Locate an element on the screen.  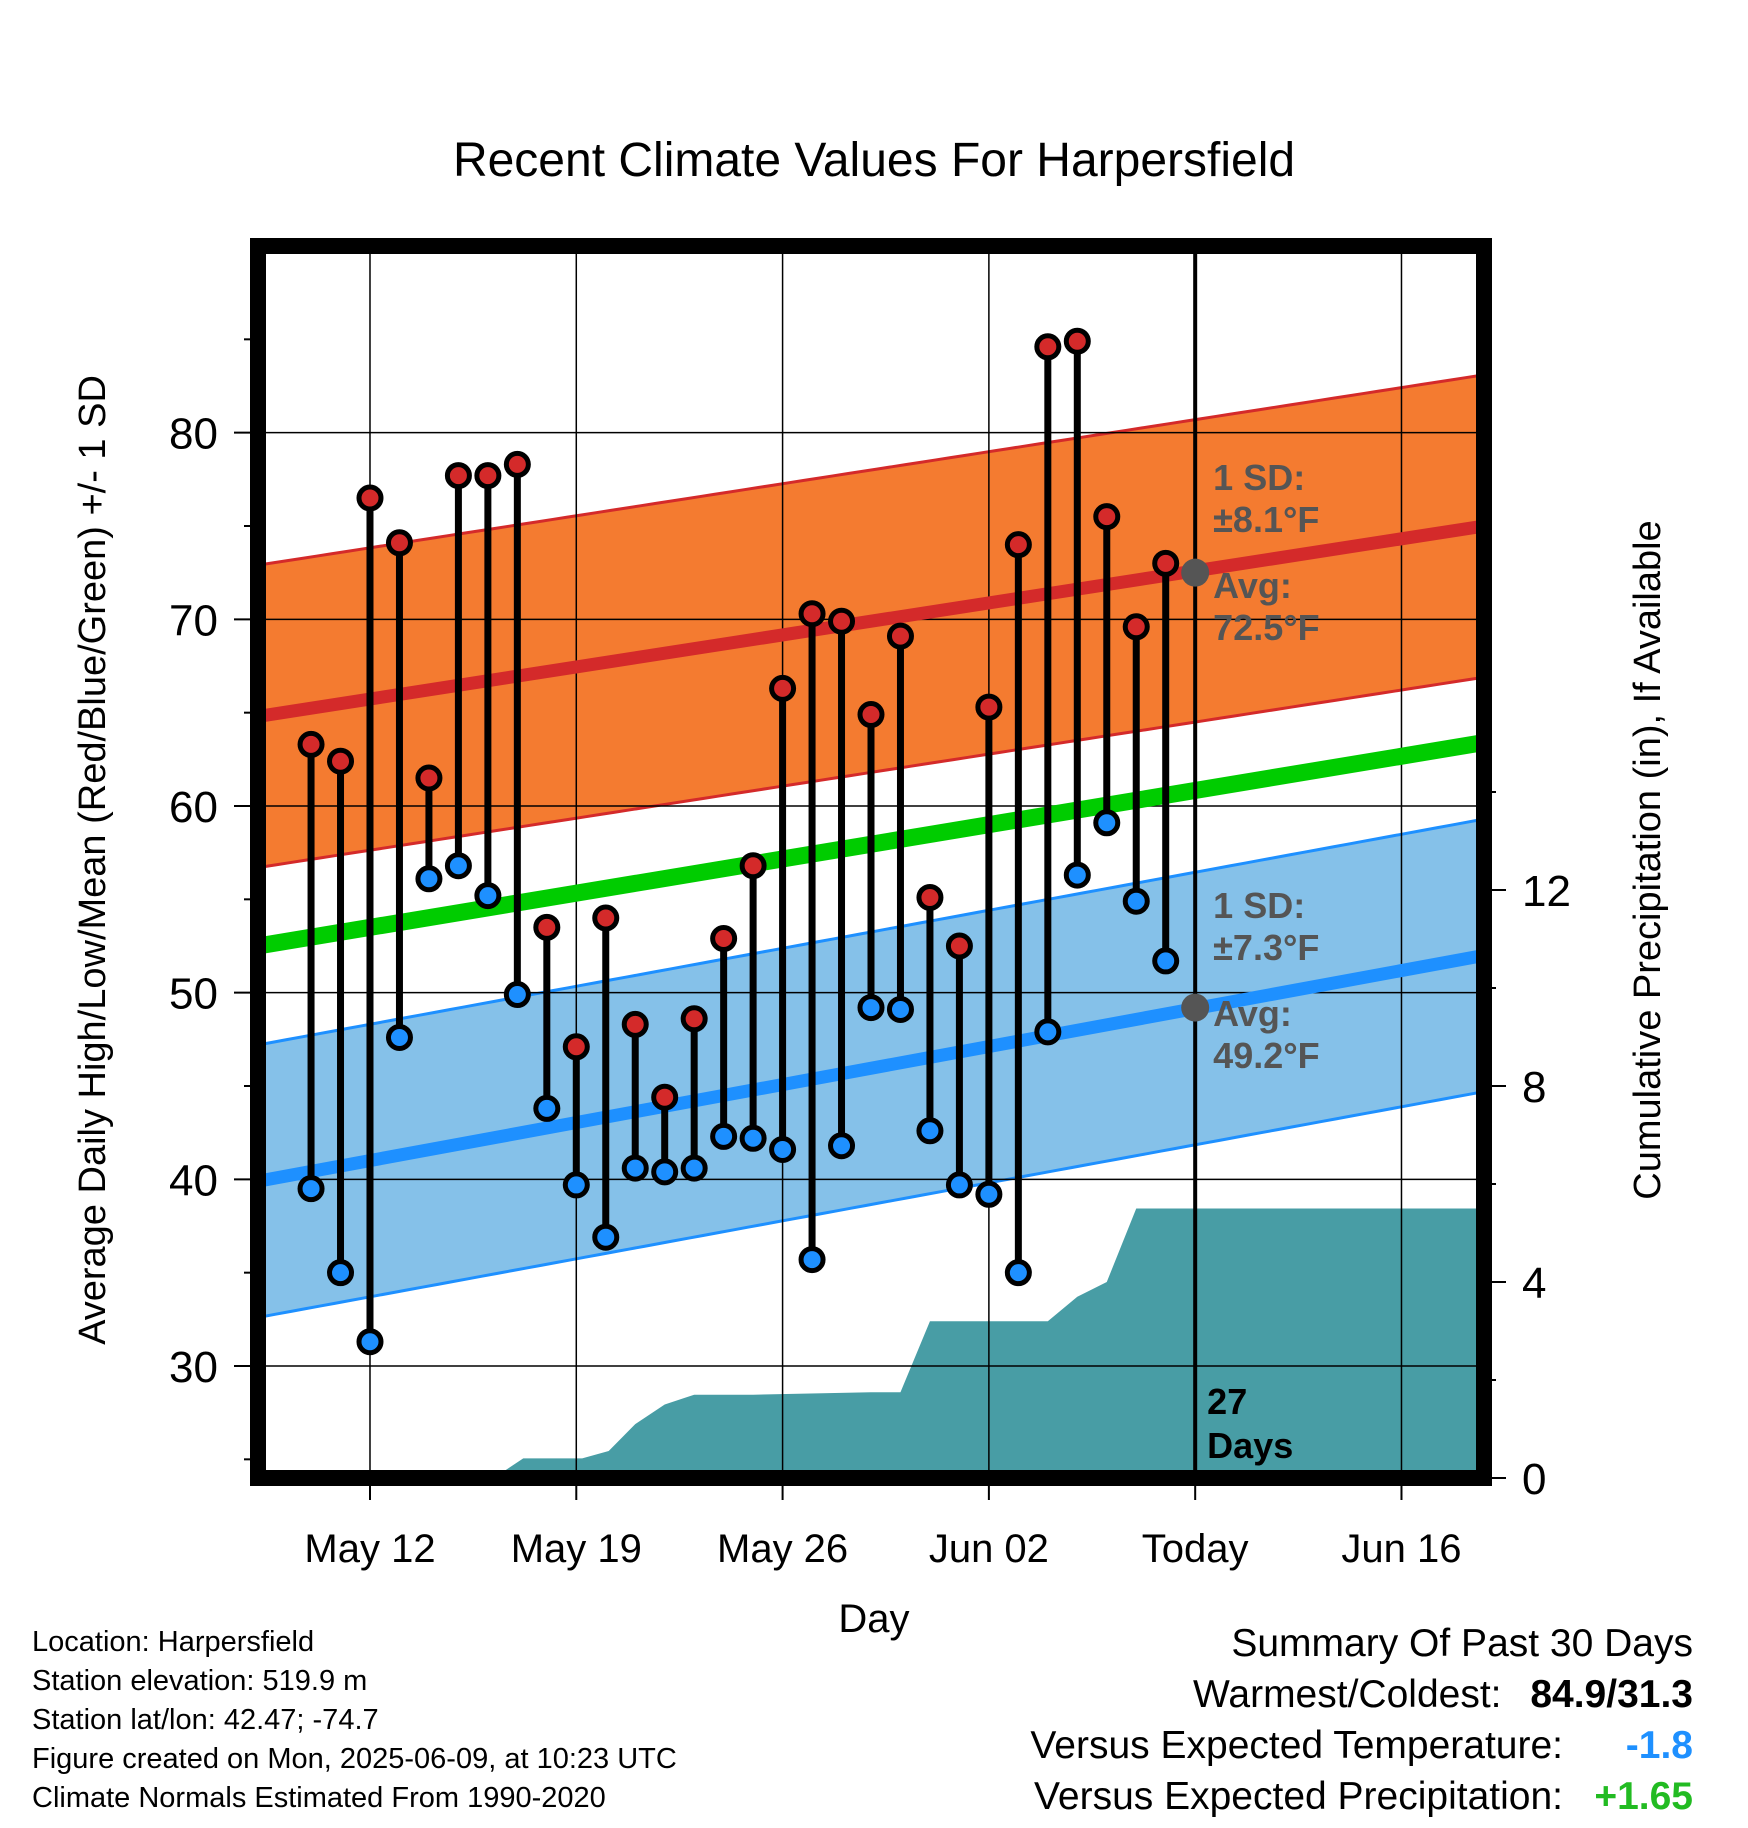
x-tick-label: Today is located at coordinates (1195, 1549).